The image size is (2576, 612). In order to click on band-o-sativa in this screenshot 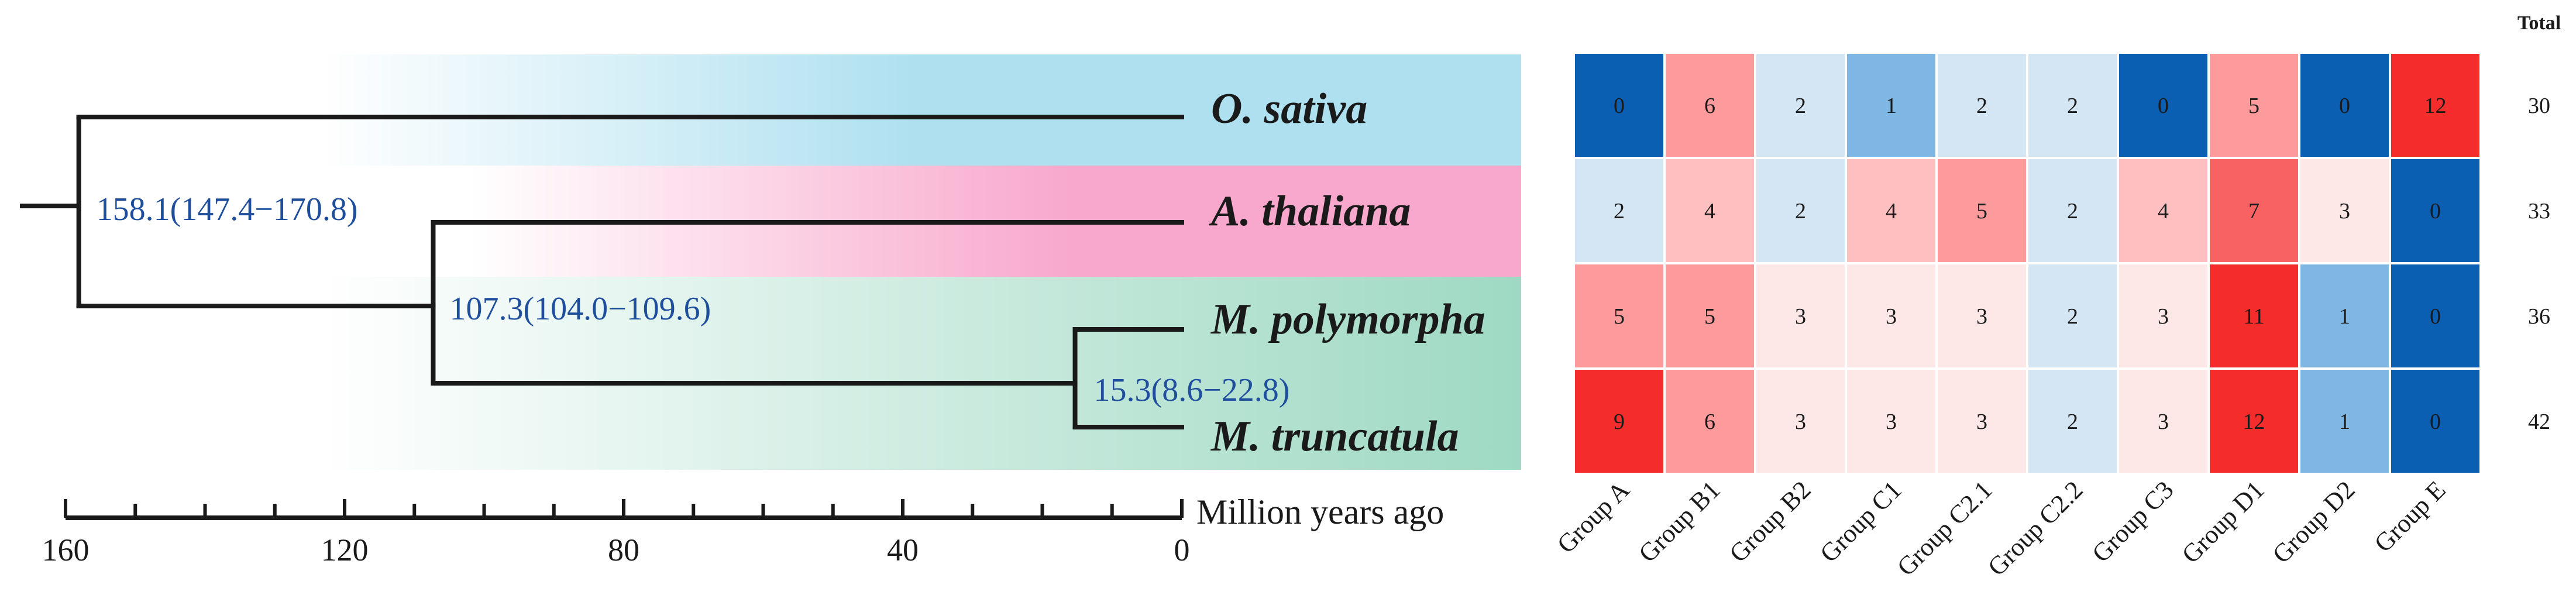, I will do `click(770, 110)`.